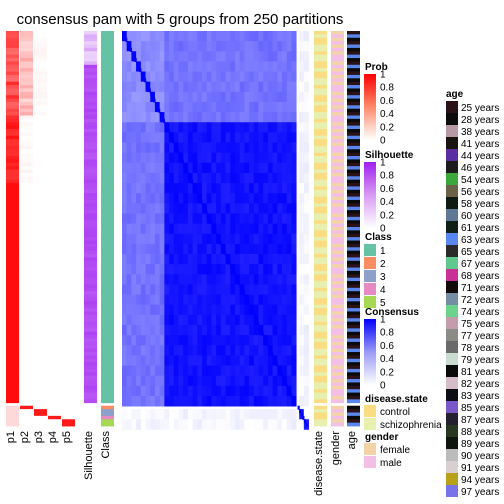 This screenshot has height=504, width=504. What do you see at coordinates (480, 120) in the screenshot?
I see `legend-age-label: 28 years` at bounding box center [480, 120].